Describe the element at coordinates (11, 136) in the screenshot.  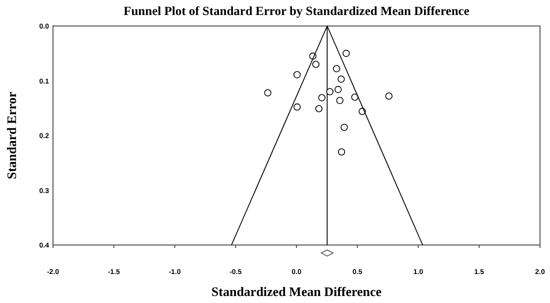
I see `y-axis-title: Standard Error` at that location.